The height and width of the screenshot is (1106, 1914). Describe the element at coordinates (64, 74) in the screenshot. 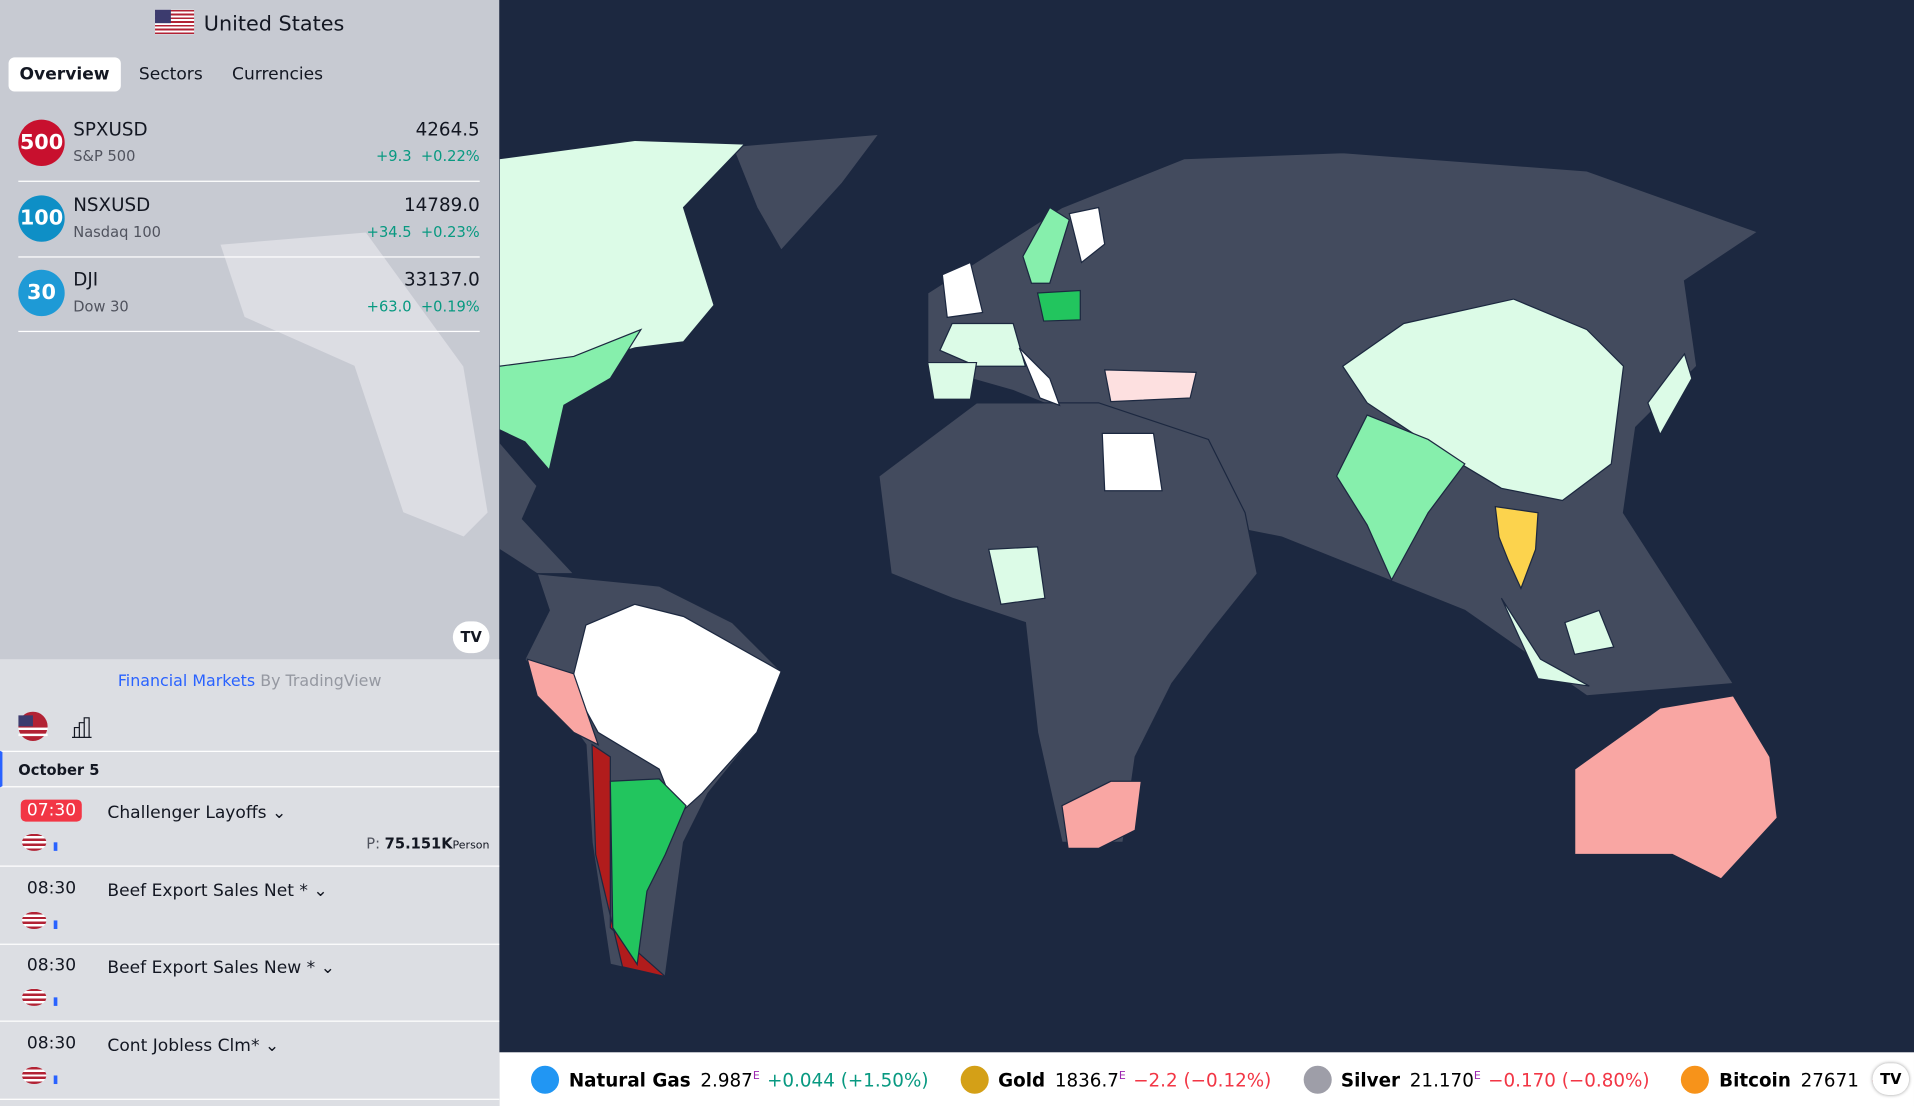

I see `tab: Overview` at that location.